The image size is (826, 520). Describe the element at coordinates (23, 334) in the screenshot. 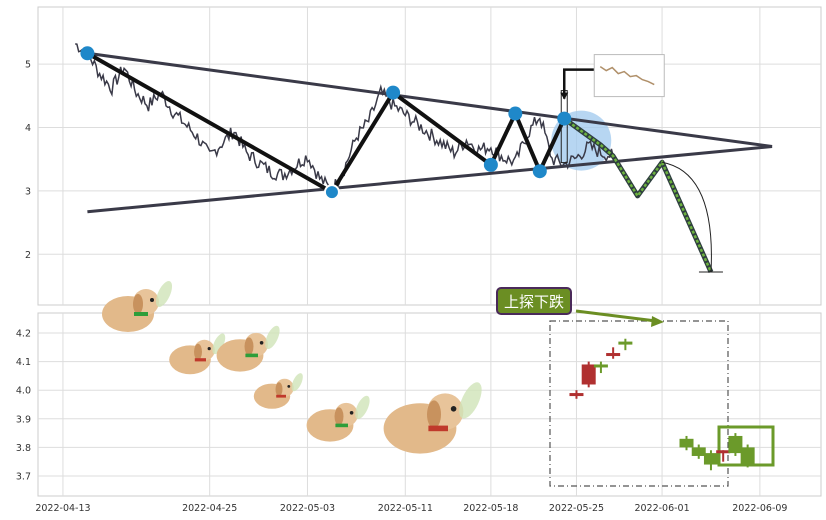

I see `candle-y-tick-label: 4.2` at that location.